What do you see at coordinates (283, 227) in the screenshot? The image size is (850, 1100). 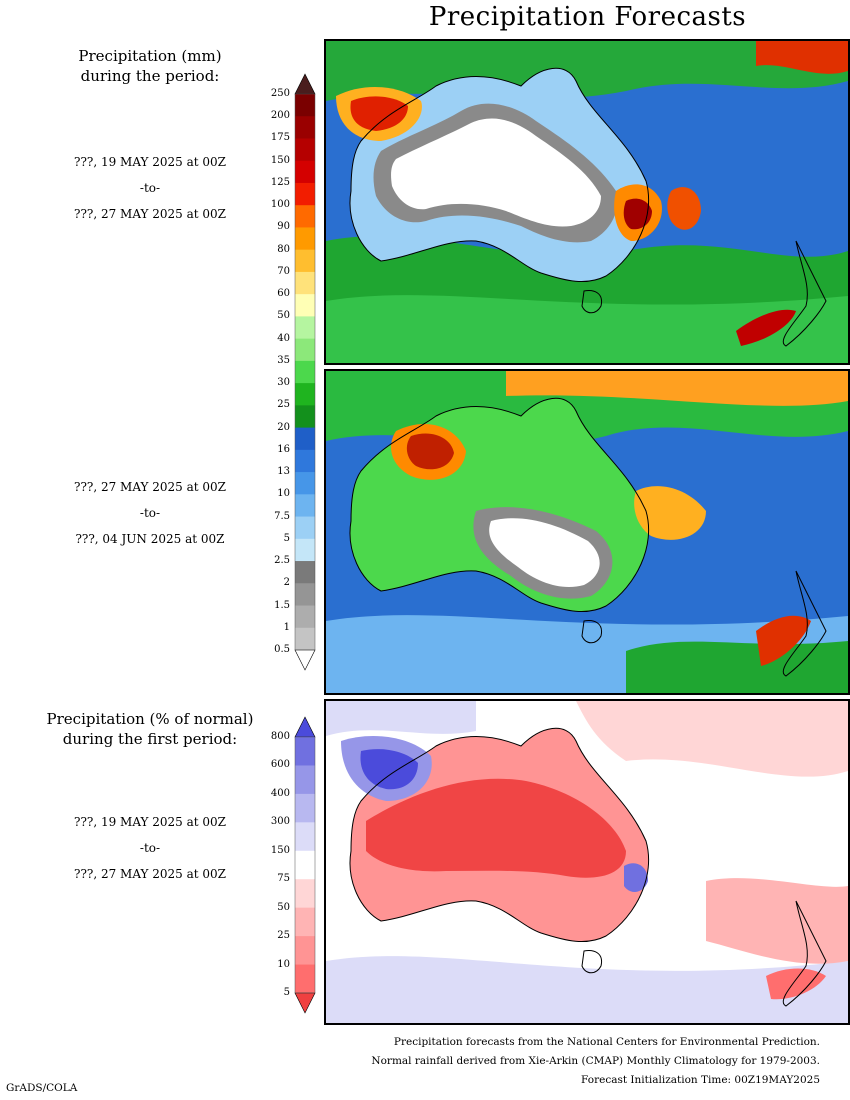 I see `colorbar-label: 90` at bounding box center [283, 227].